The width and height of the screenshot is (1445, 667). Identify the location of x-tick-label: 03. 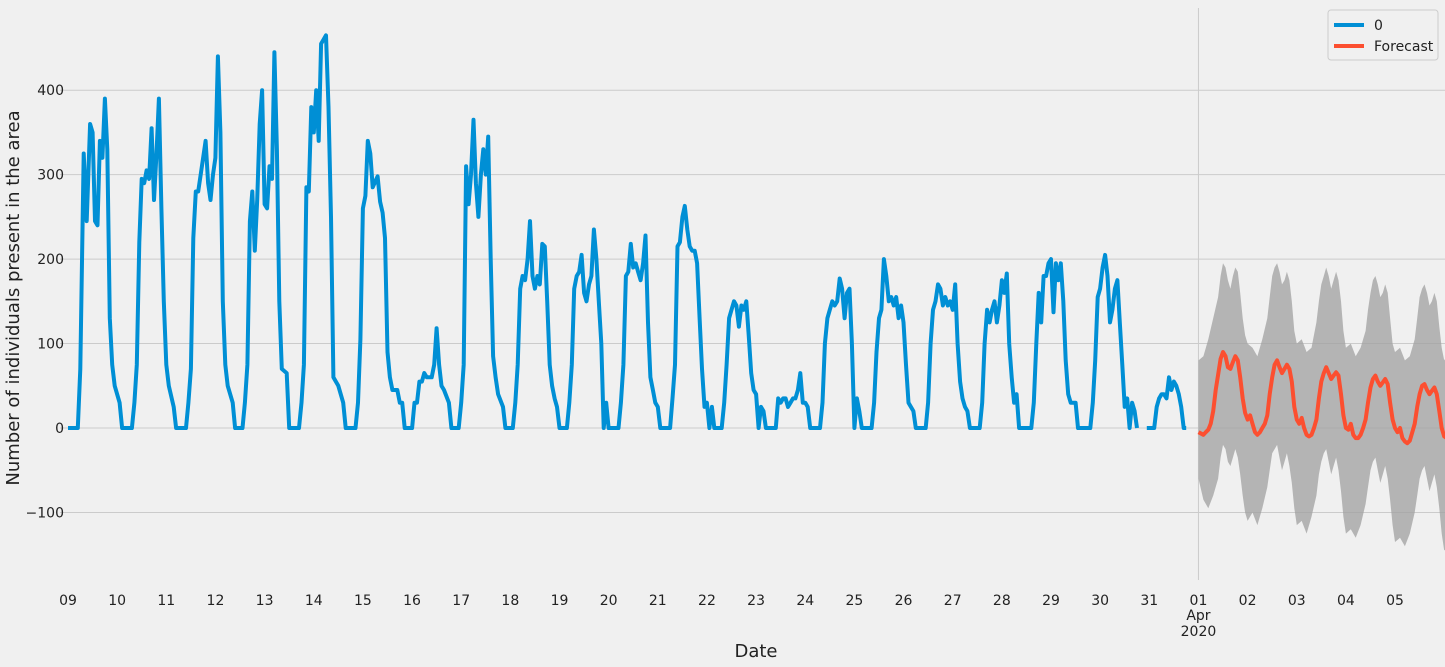
(1297, 601).